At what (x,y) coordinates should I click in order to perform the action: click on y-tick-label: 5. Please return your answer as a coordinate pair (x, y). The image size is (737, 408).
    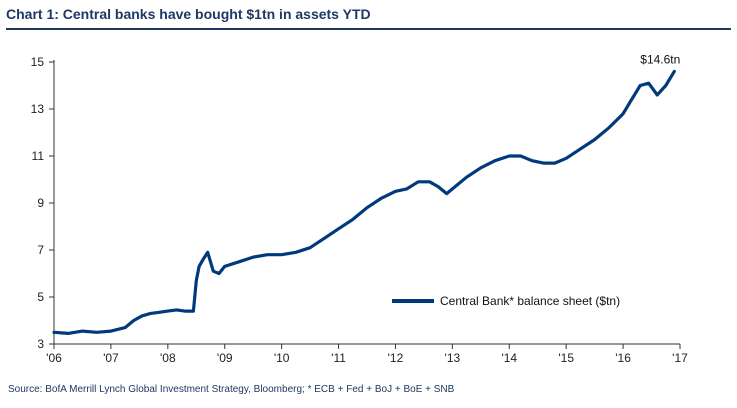
    Looking at the image, I should click on (40, 297).